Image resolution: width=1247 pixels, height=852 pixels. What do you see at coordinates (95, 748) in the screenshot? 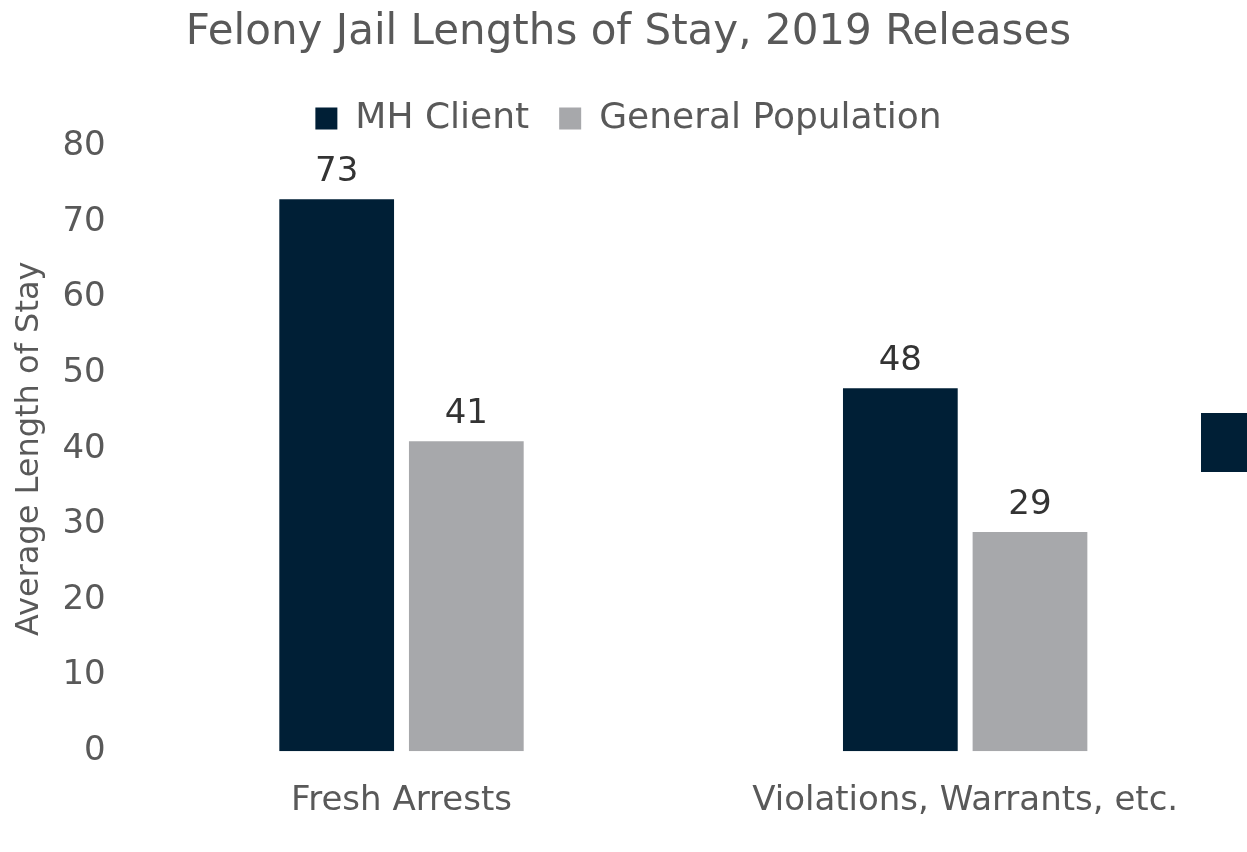
I see `y-tick-label: 0` at bounding box center [95, 748].